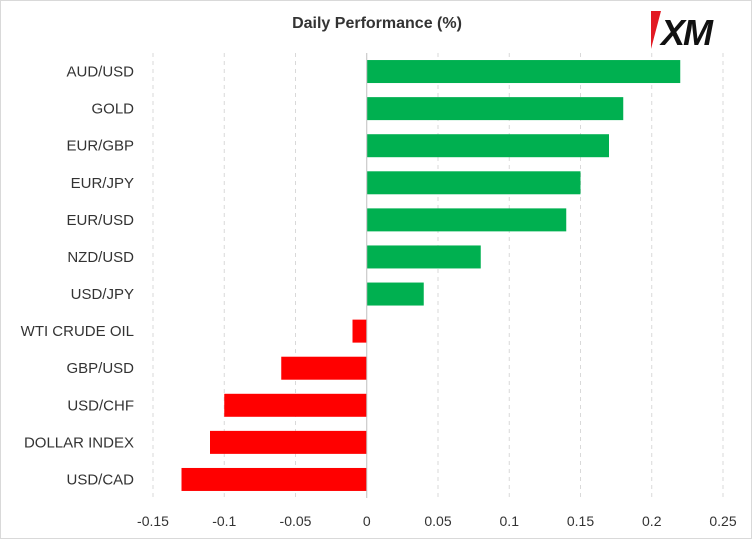 This screenshot has height=540, width=752. What do you see at coordinates (652, 521) in the screenshot?
I see `x-tick-label: 0.2` at bounding box center [652, 521].